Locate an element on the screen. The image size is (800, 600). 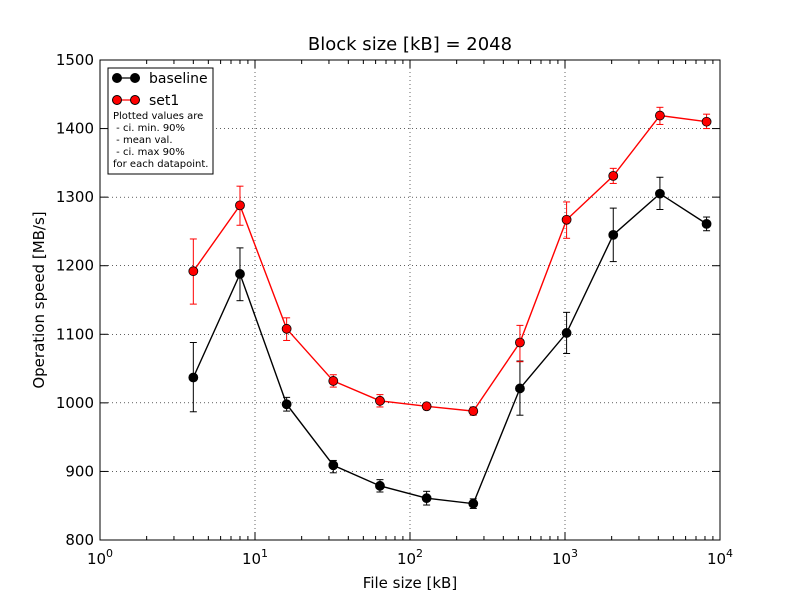
legend-note-line: Plotted values are is located at coordinates (158, 116).